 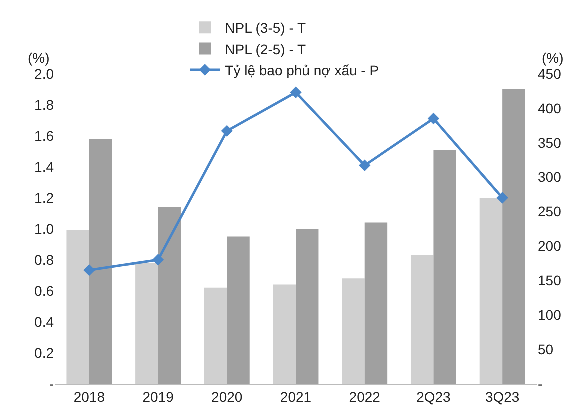 I want to click on y-tick-label: 0.8, so click(x=44, y=260).